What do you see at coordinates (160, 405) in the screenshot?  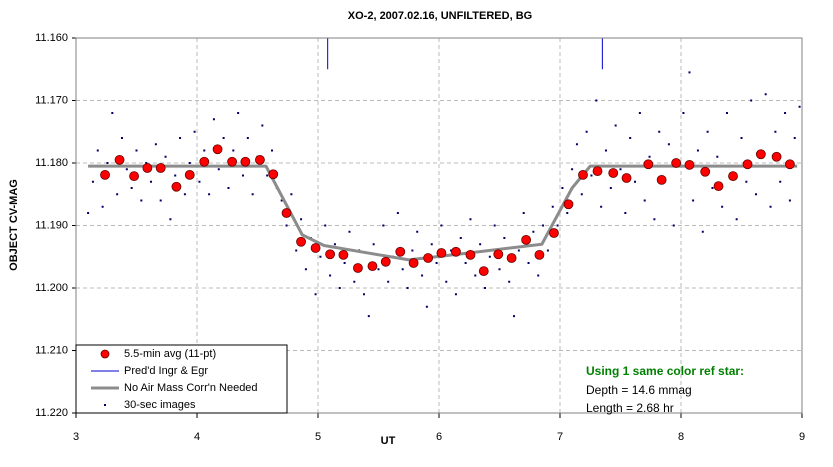 I see `legend-label: 30-sec images` at bounding box center [160, 405].